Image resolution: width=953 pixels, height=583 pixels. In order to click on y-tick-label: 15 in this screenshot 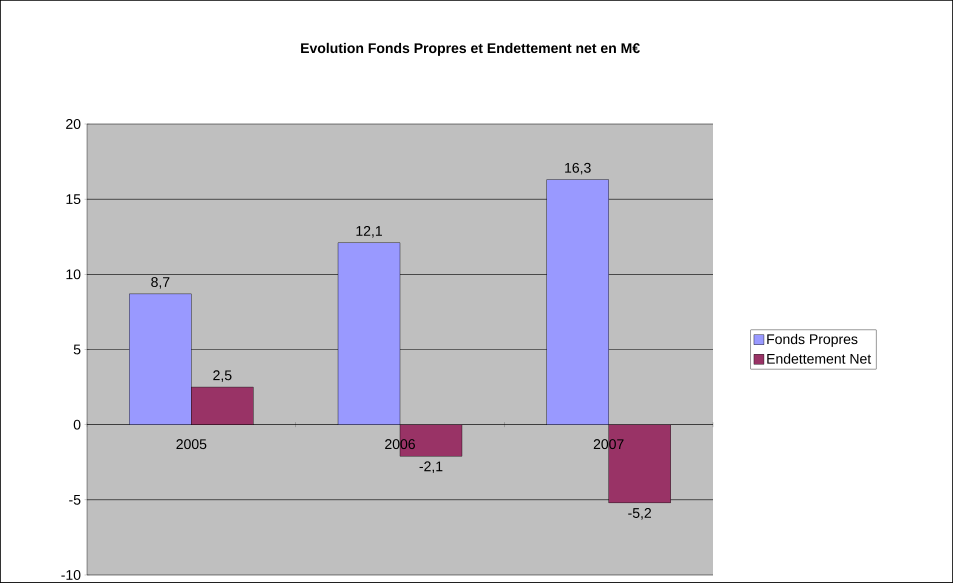, I will do `click(73, 199)`.